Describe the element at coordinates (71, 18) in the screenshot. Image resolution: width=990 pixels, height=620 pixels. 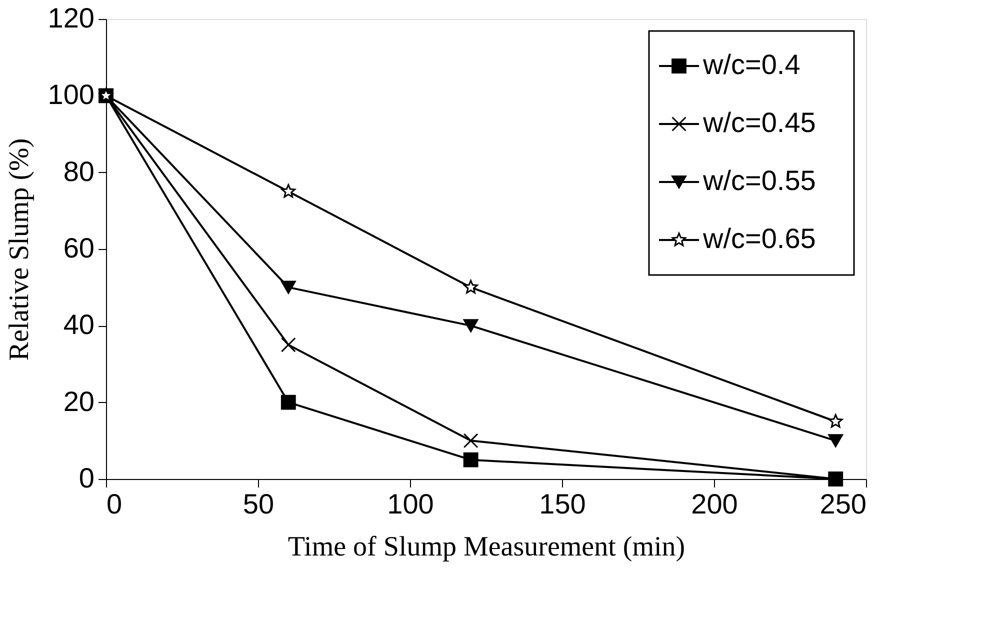
I see `y-tick-label: 120` at that location.